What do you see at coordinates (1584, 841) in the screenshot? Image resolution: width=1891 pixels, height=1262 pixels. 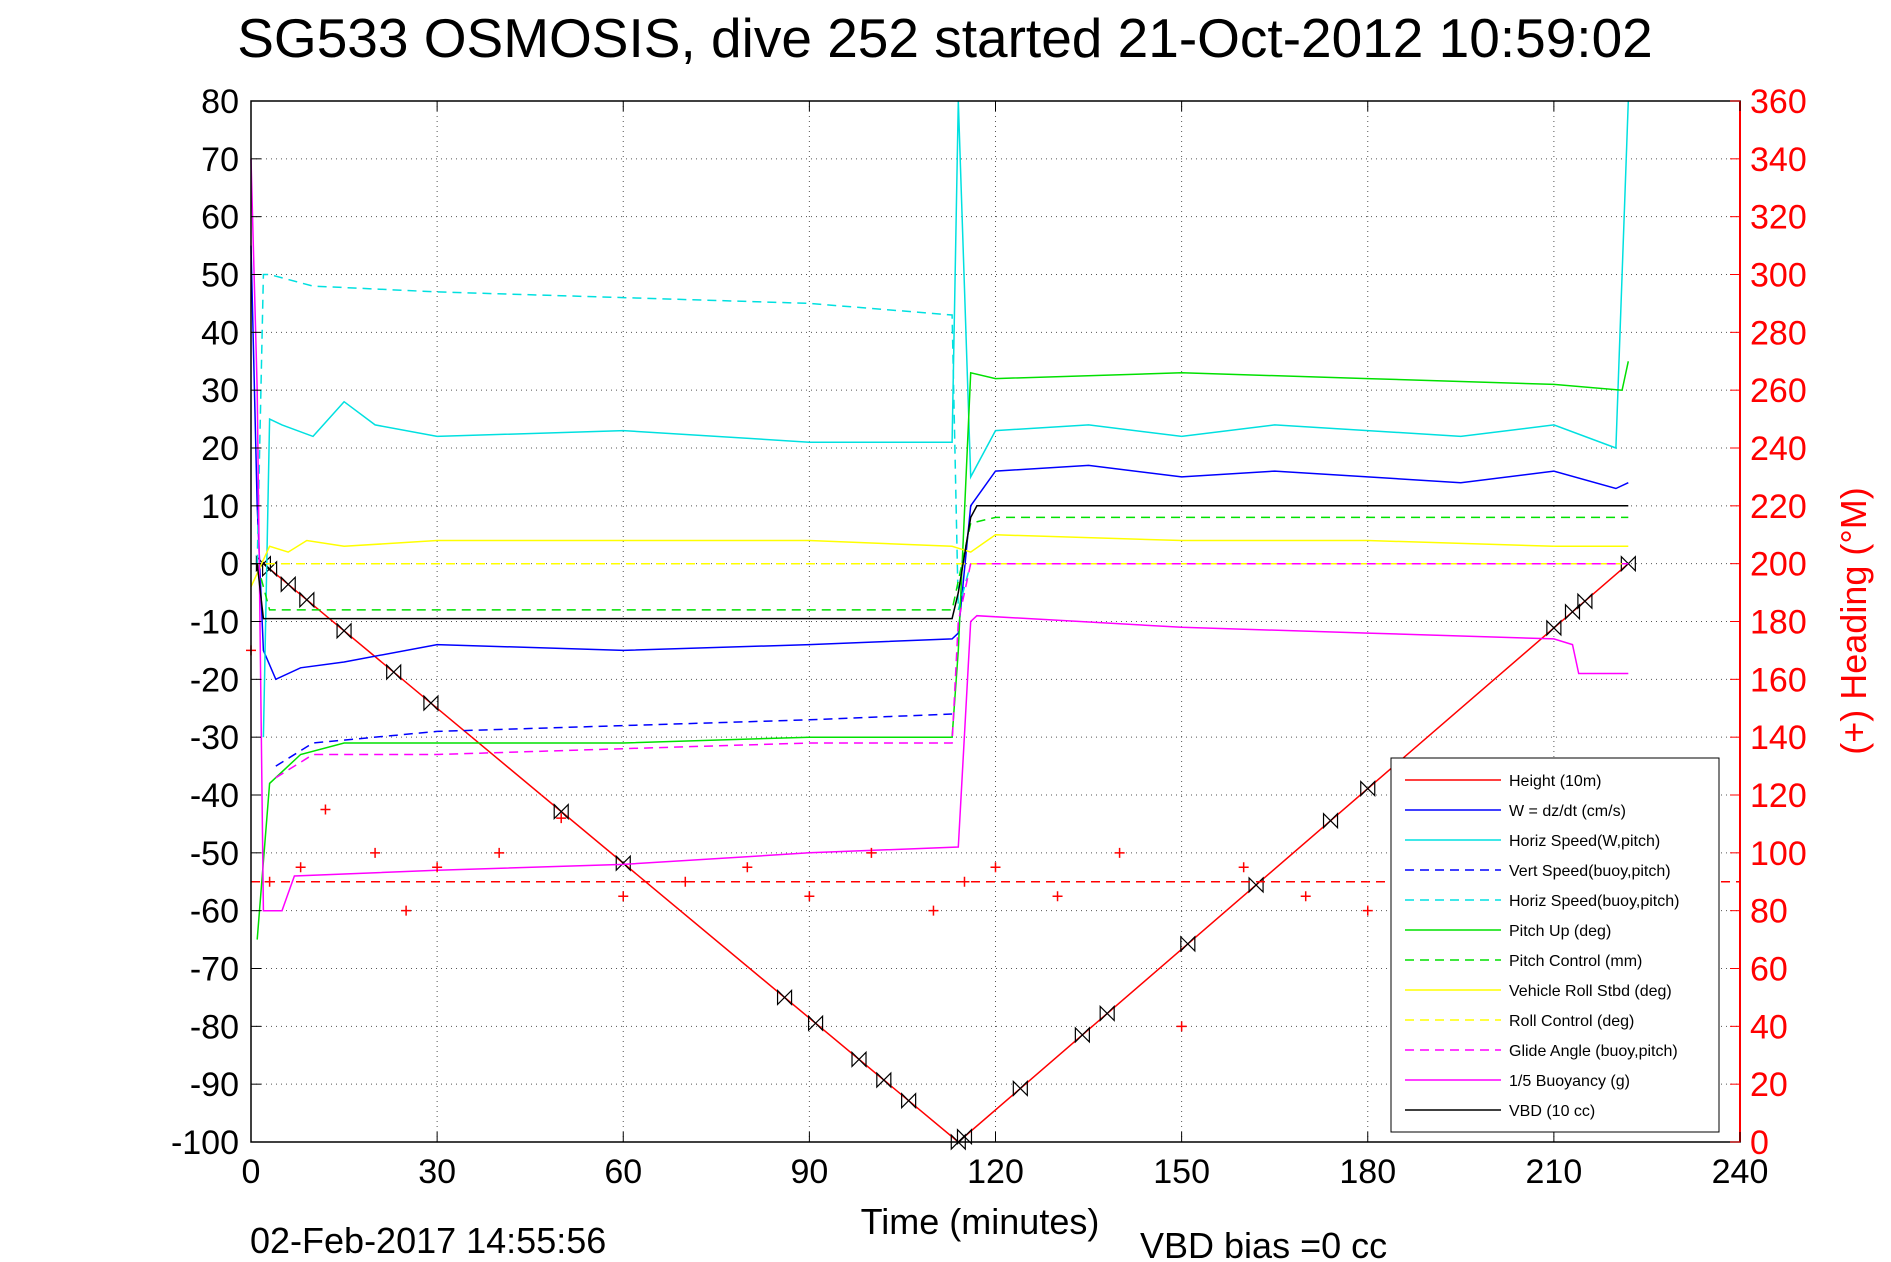 I see `legend-entry: Horiz Speed(W,pitch)` at bounding box center [1584, 841].